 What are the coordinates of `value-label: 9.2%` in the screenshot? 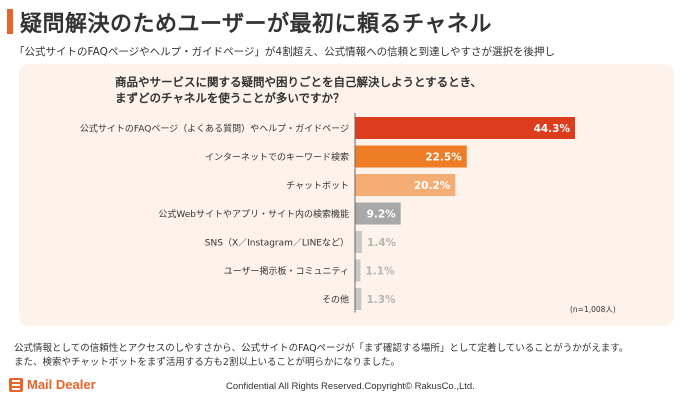 It's located at (382, 215).